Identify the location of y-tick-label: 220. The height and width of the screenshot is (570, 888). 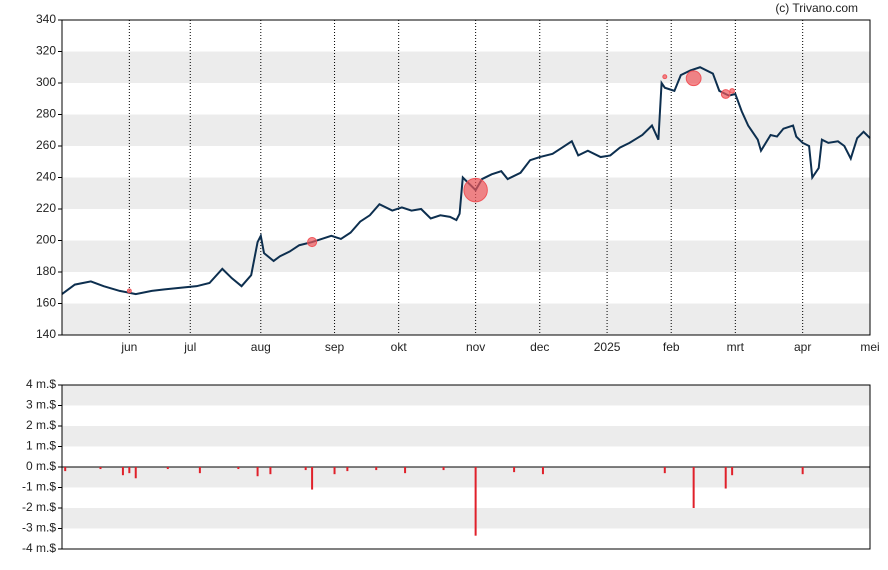
(46, 208).